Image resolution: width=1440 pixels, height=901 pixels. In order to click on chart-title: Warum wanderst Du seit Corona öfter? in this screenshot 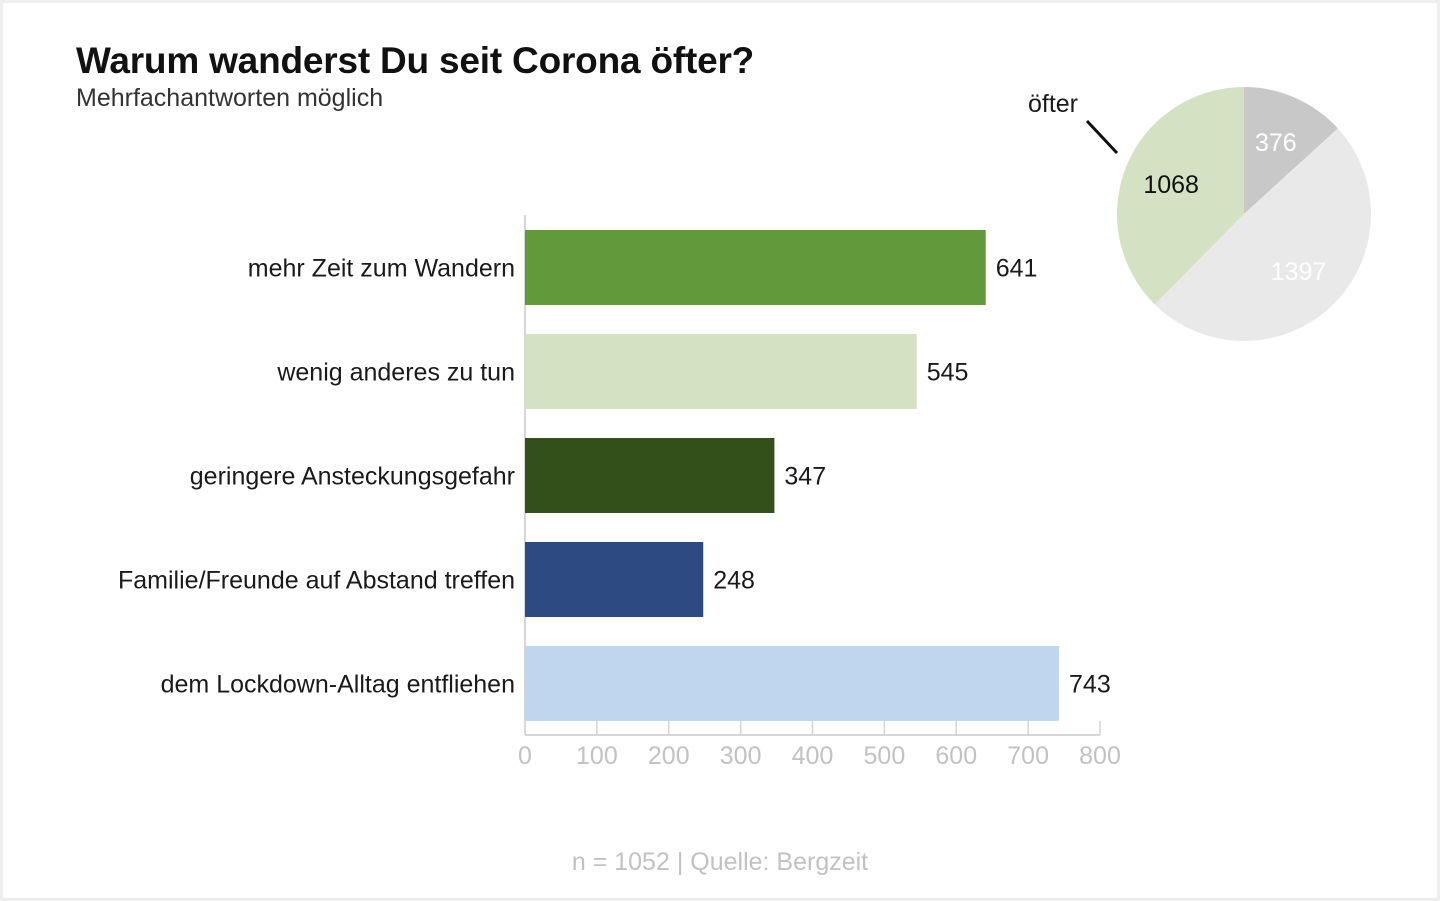, I will do `click(415, 60)`.